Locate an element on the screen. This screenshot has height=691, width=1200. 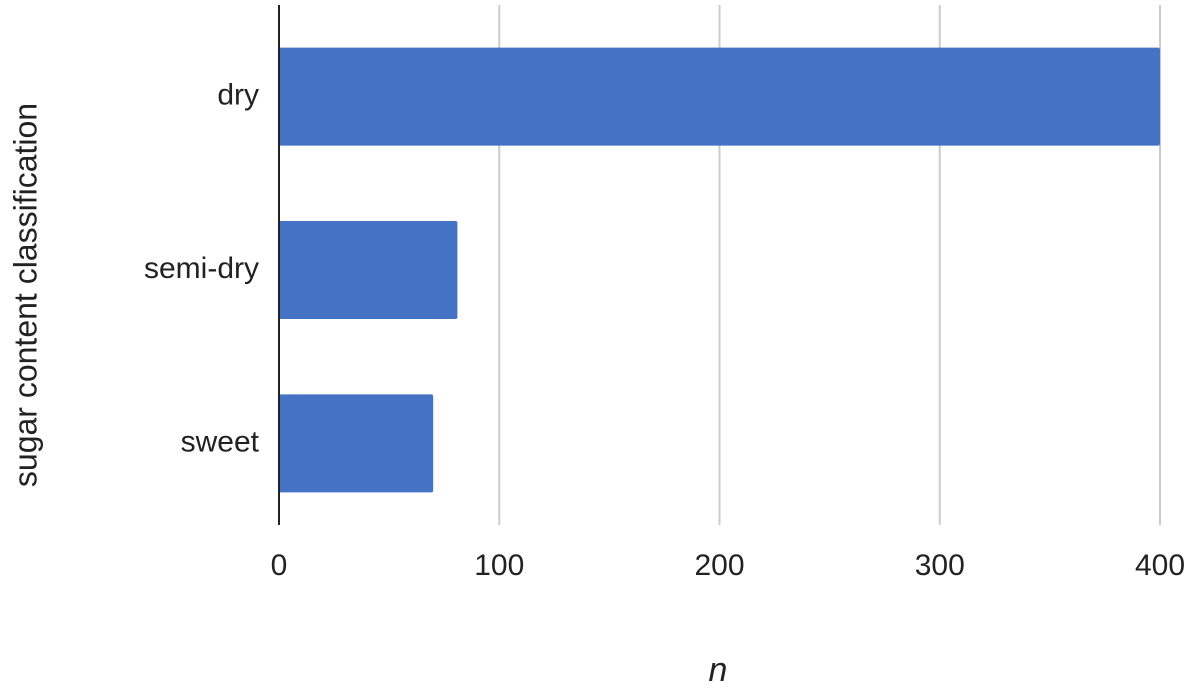
y-tick-label: sweet is located at coordinates (220, 441).